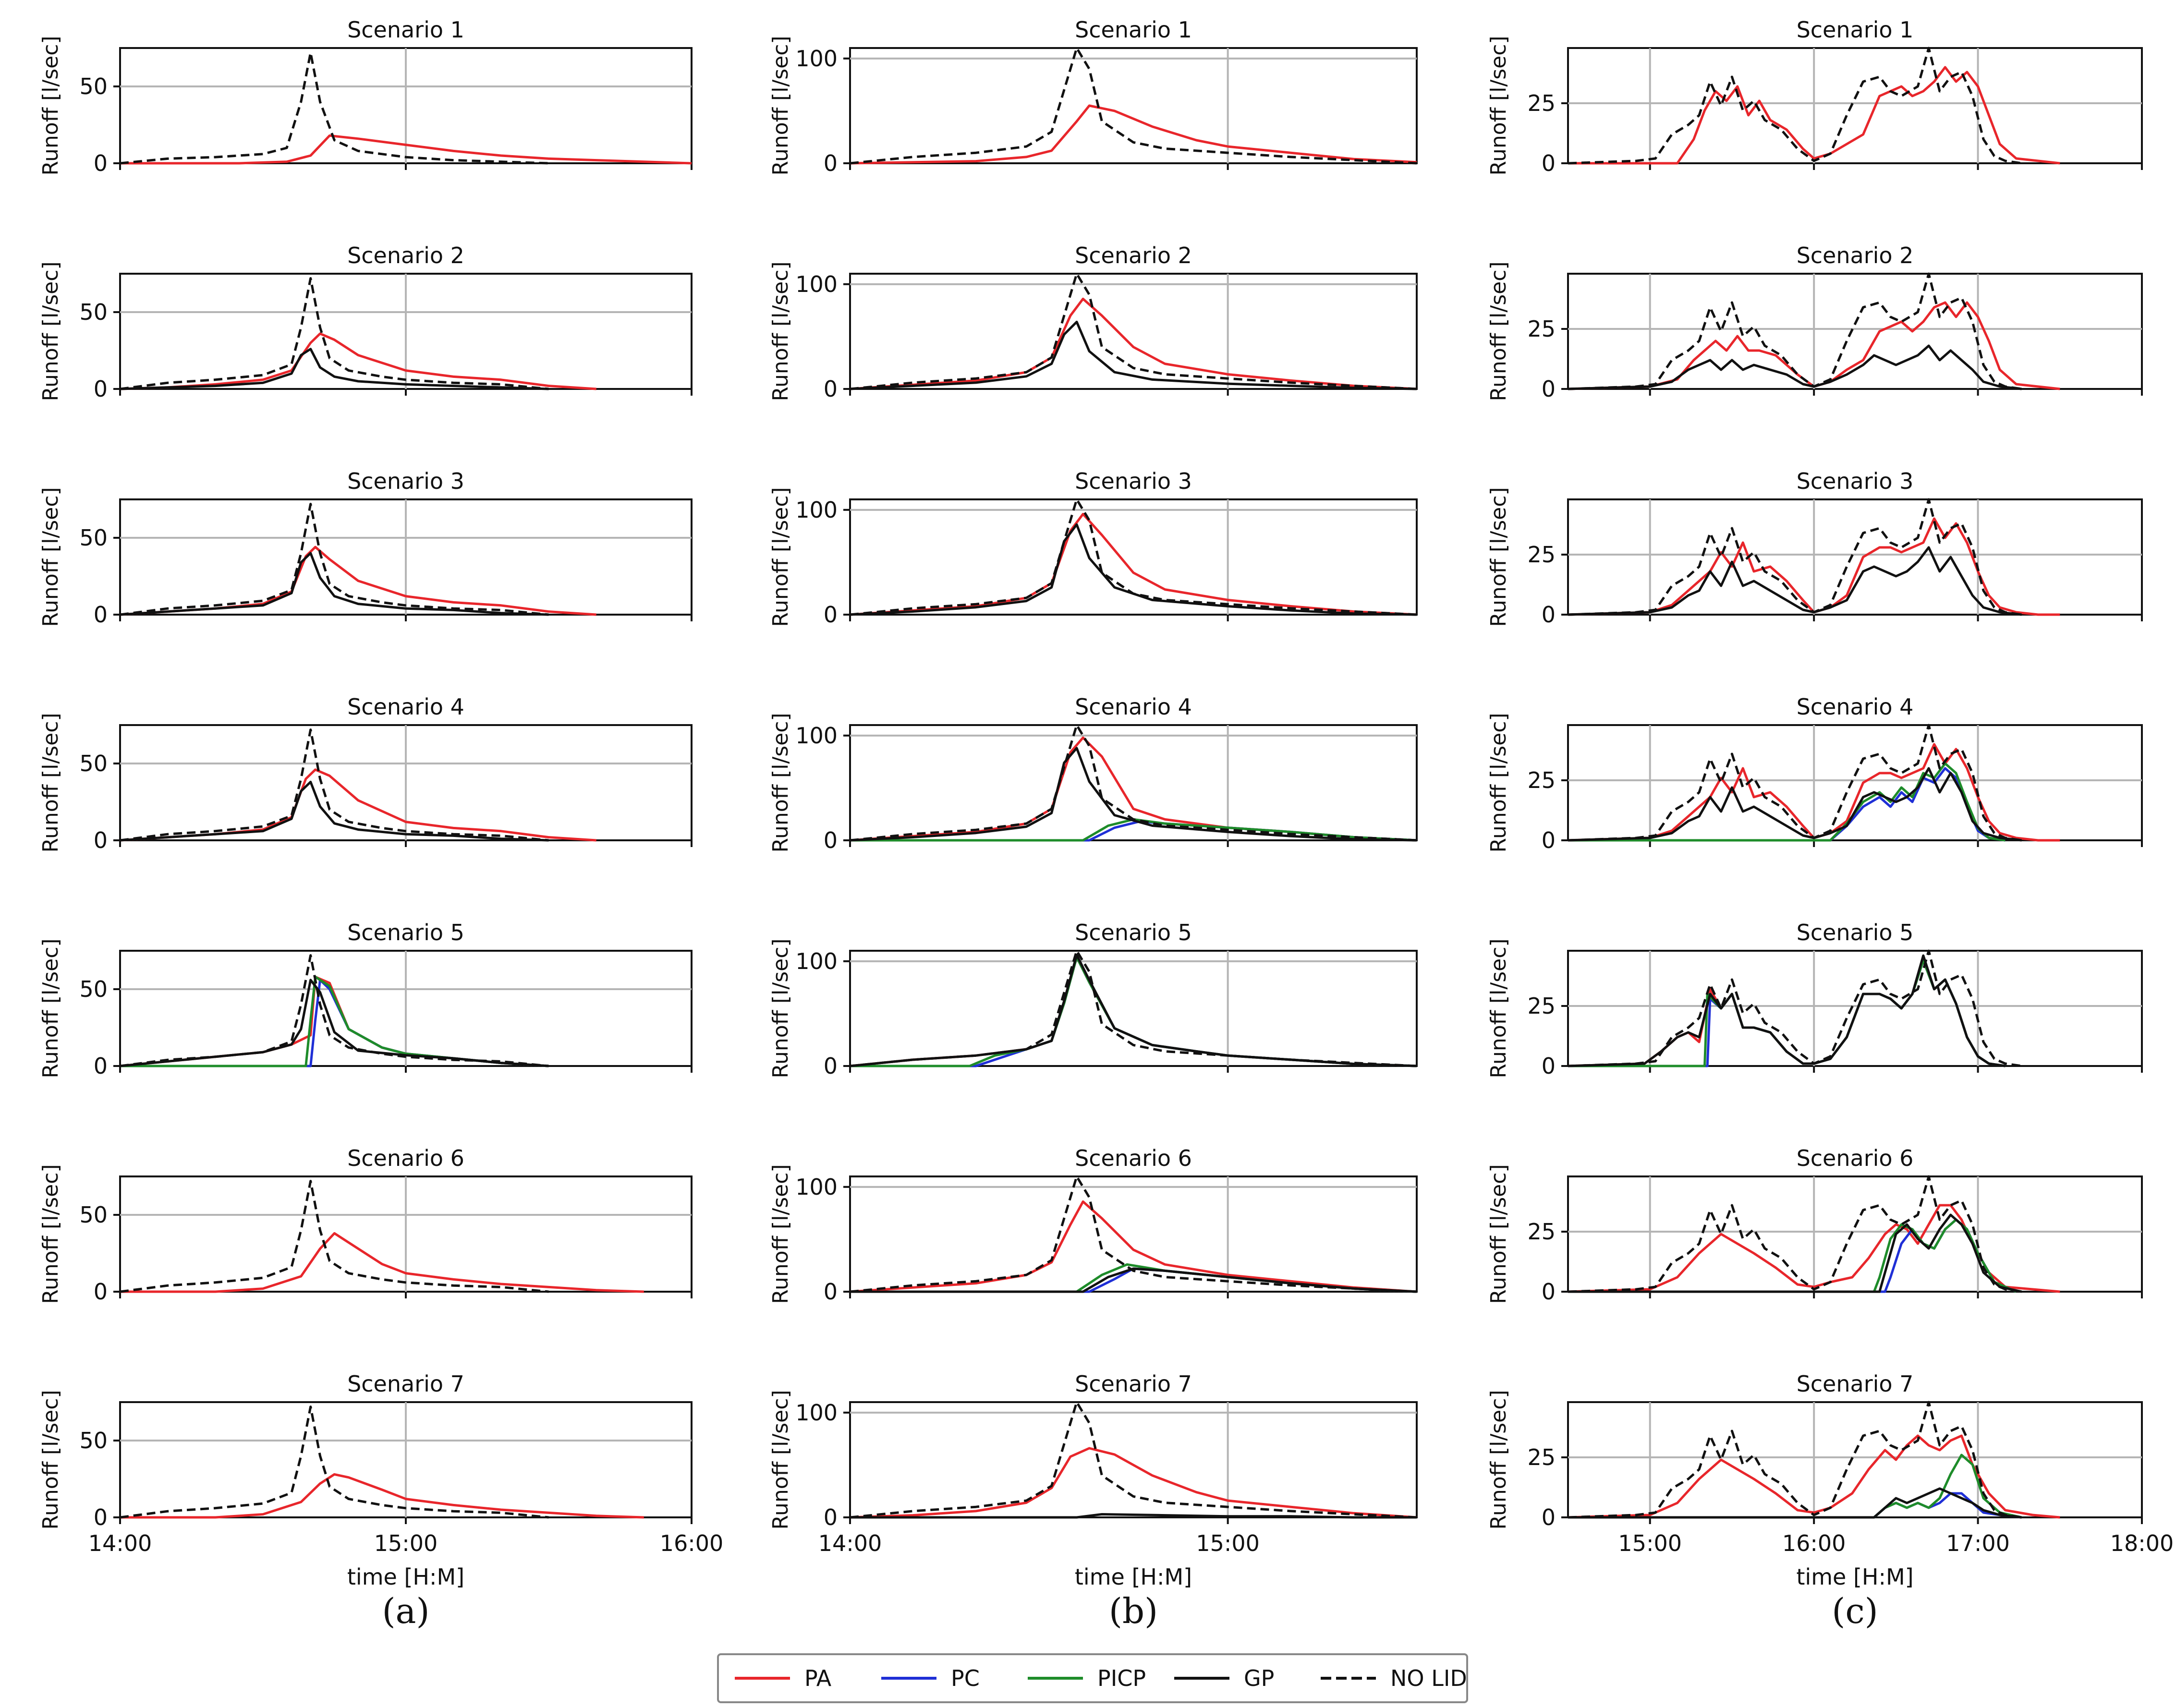  I want to click on panel-b-scenario-1: 0 100 Scenario 1 Runoff [l/sec], so click(1093, 96).